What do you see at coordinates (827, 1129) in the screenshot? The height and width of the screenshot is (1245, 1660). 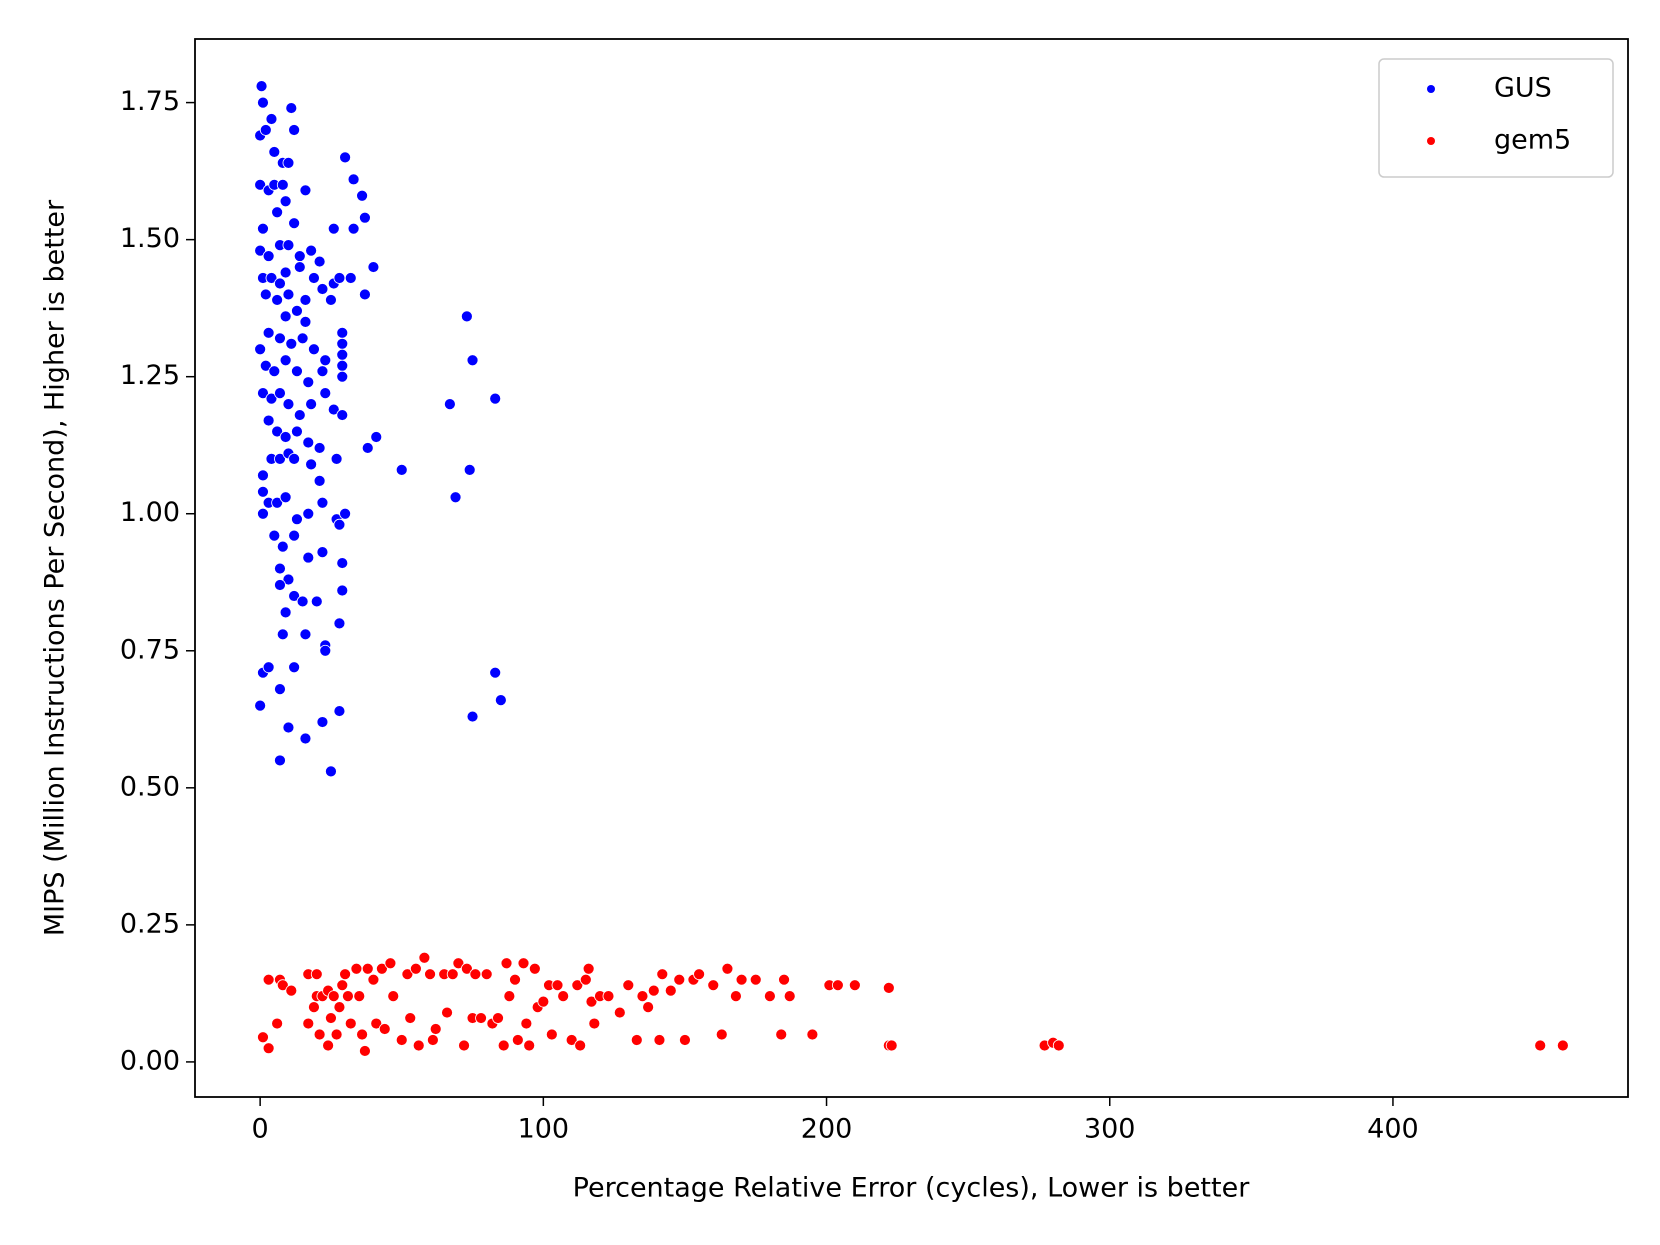 I see `x-tick-label: 200` at bounding box center [827, 1129].